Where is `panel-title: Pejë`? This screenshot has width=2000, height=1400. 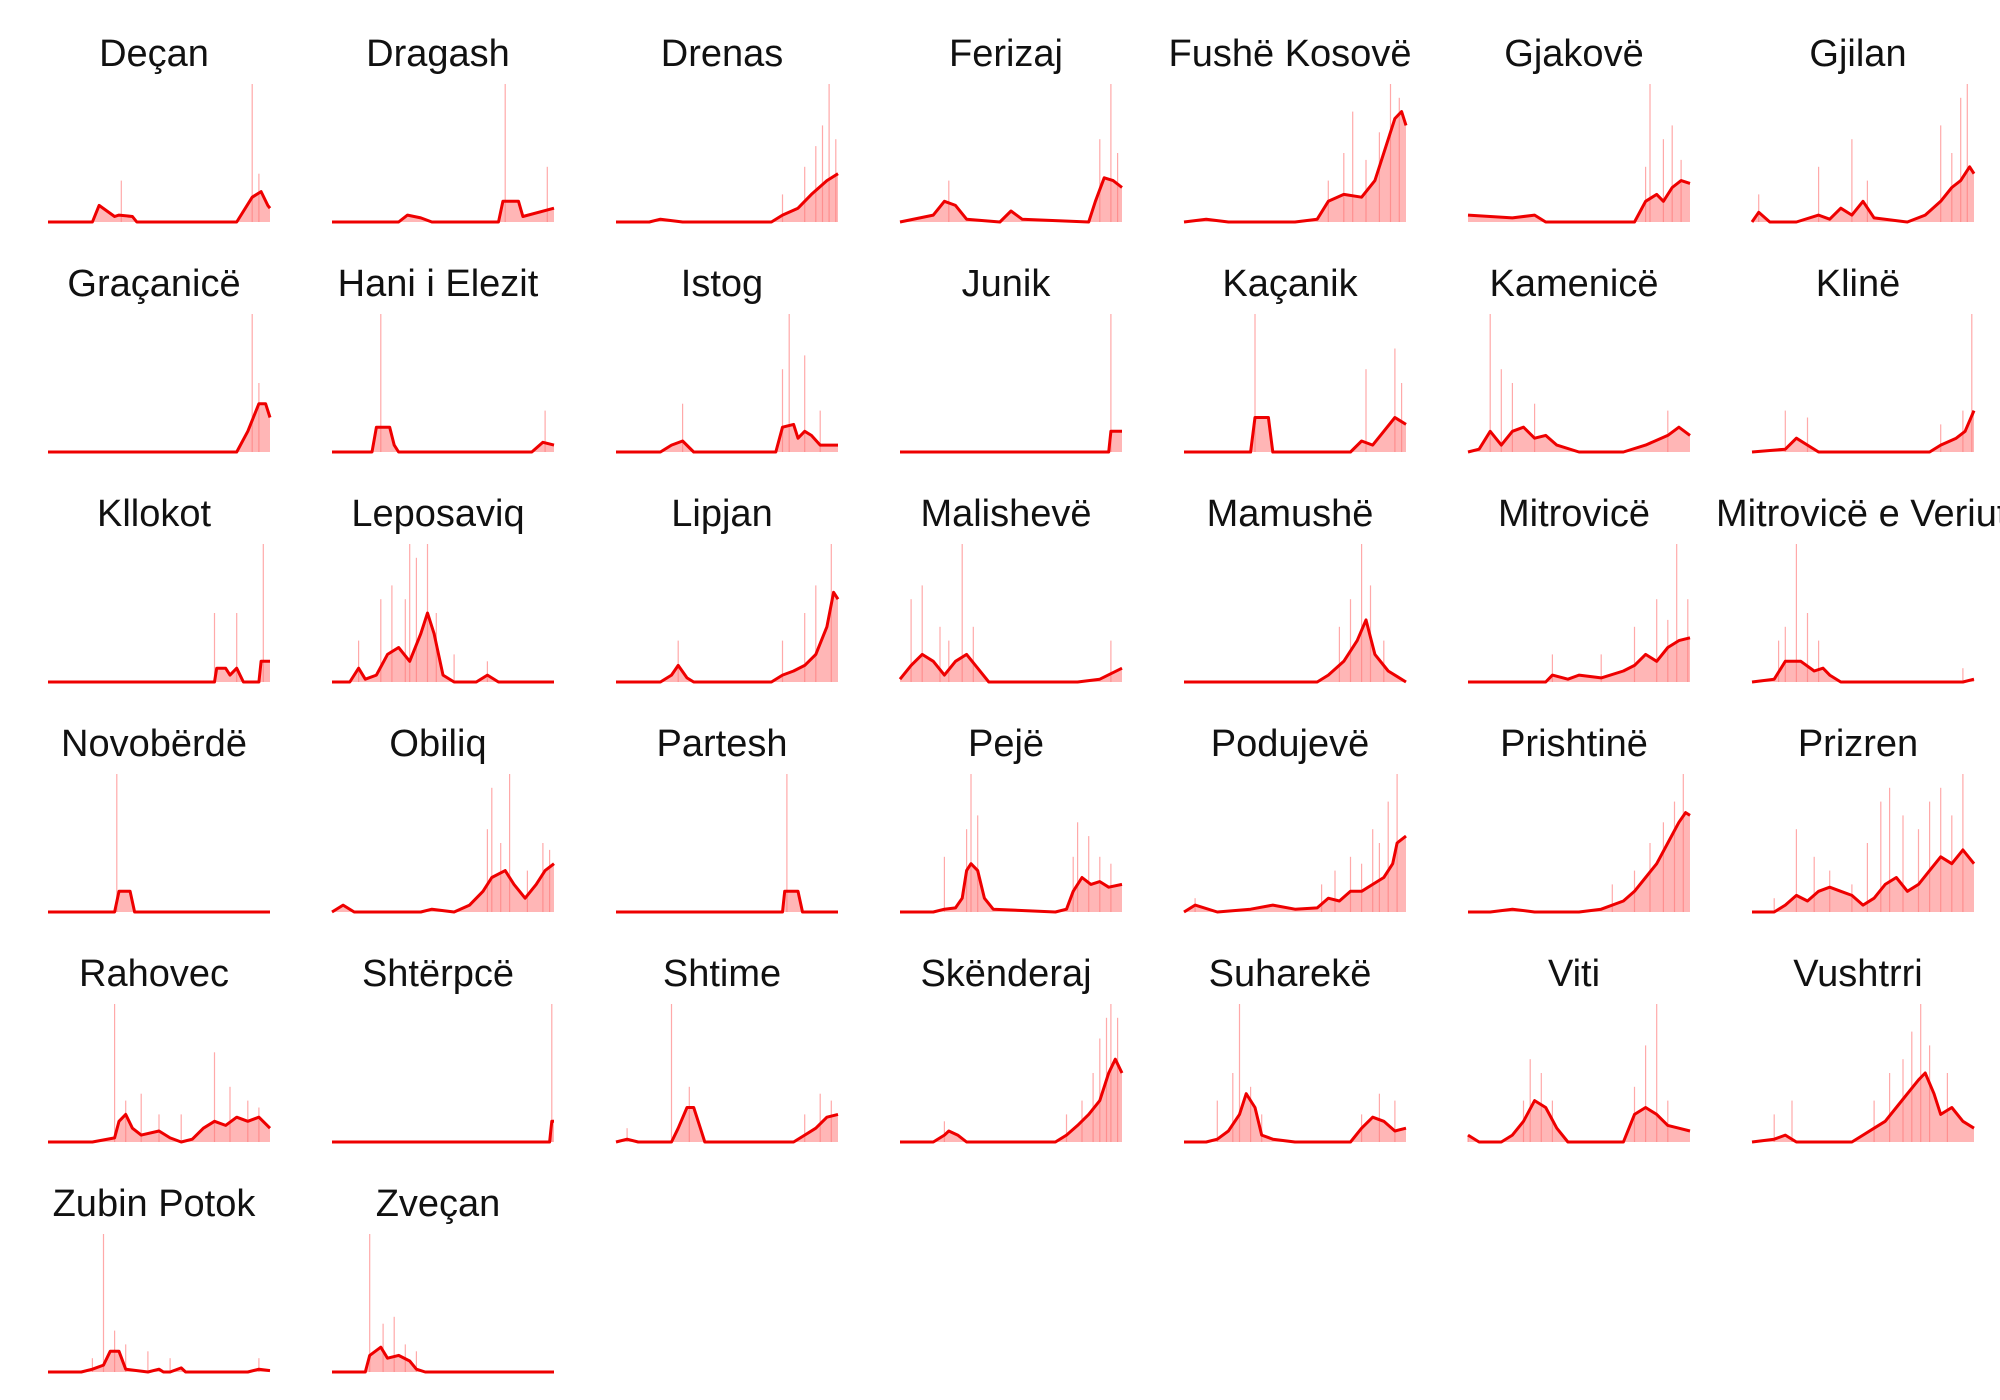 panel-title: Pejë is located at coordinates (1006, 744).